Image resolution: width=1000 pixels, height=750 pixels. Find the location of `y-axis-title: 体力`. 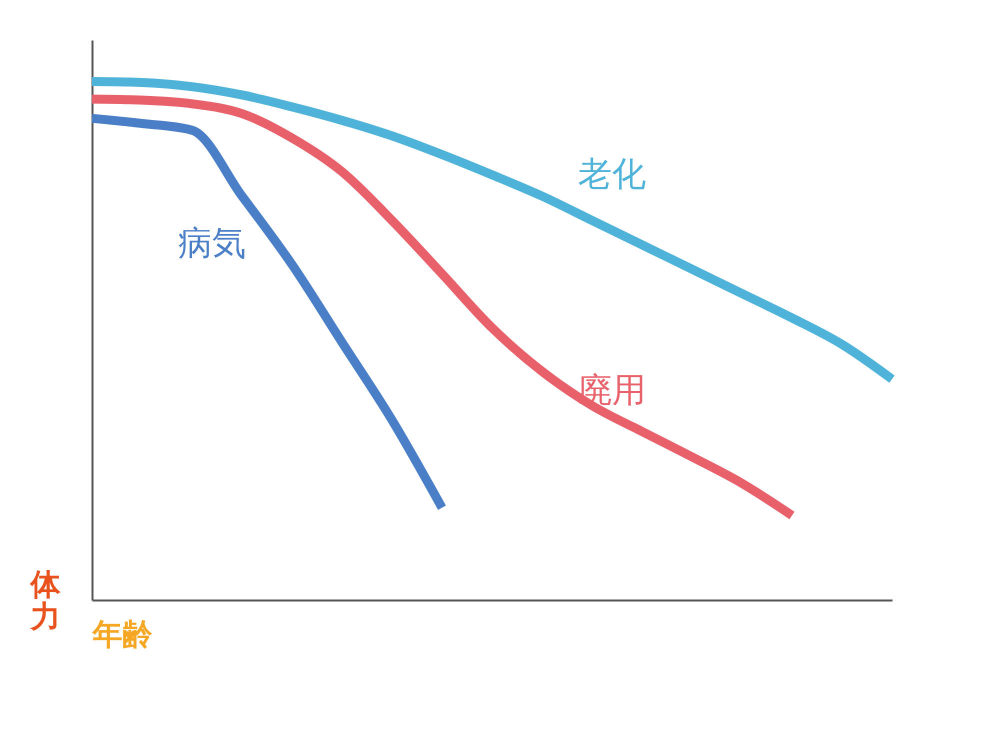

y-axis-title: 体力 is located at coordinates (46, 601).